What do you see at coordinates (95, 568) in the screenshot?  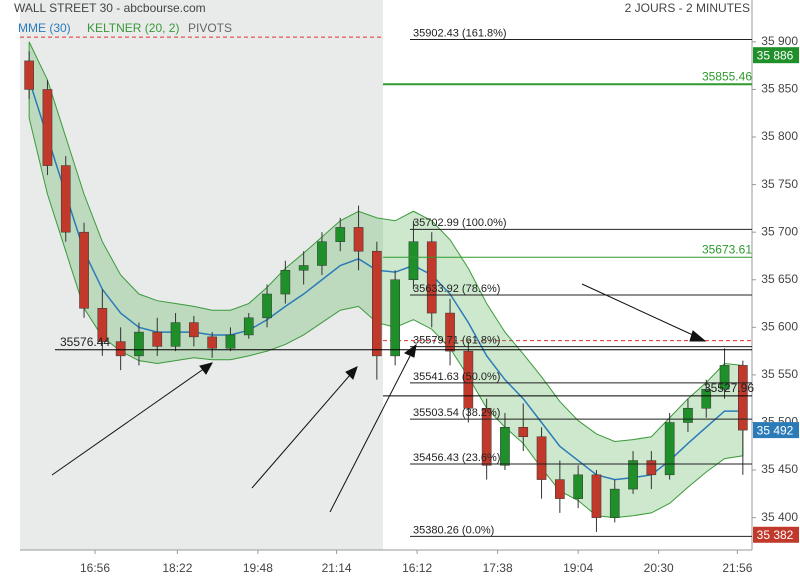 I see `x-tick-label: 16:56` at bounding box center [95, 568].